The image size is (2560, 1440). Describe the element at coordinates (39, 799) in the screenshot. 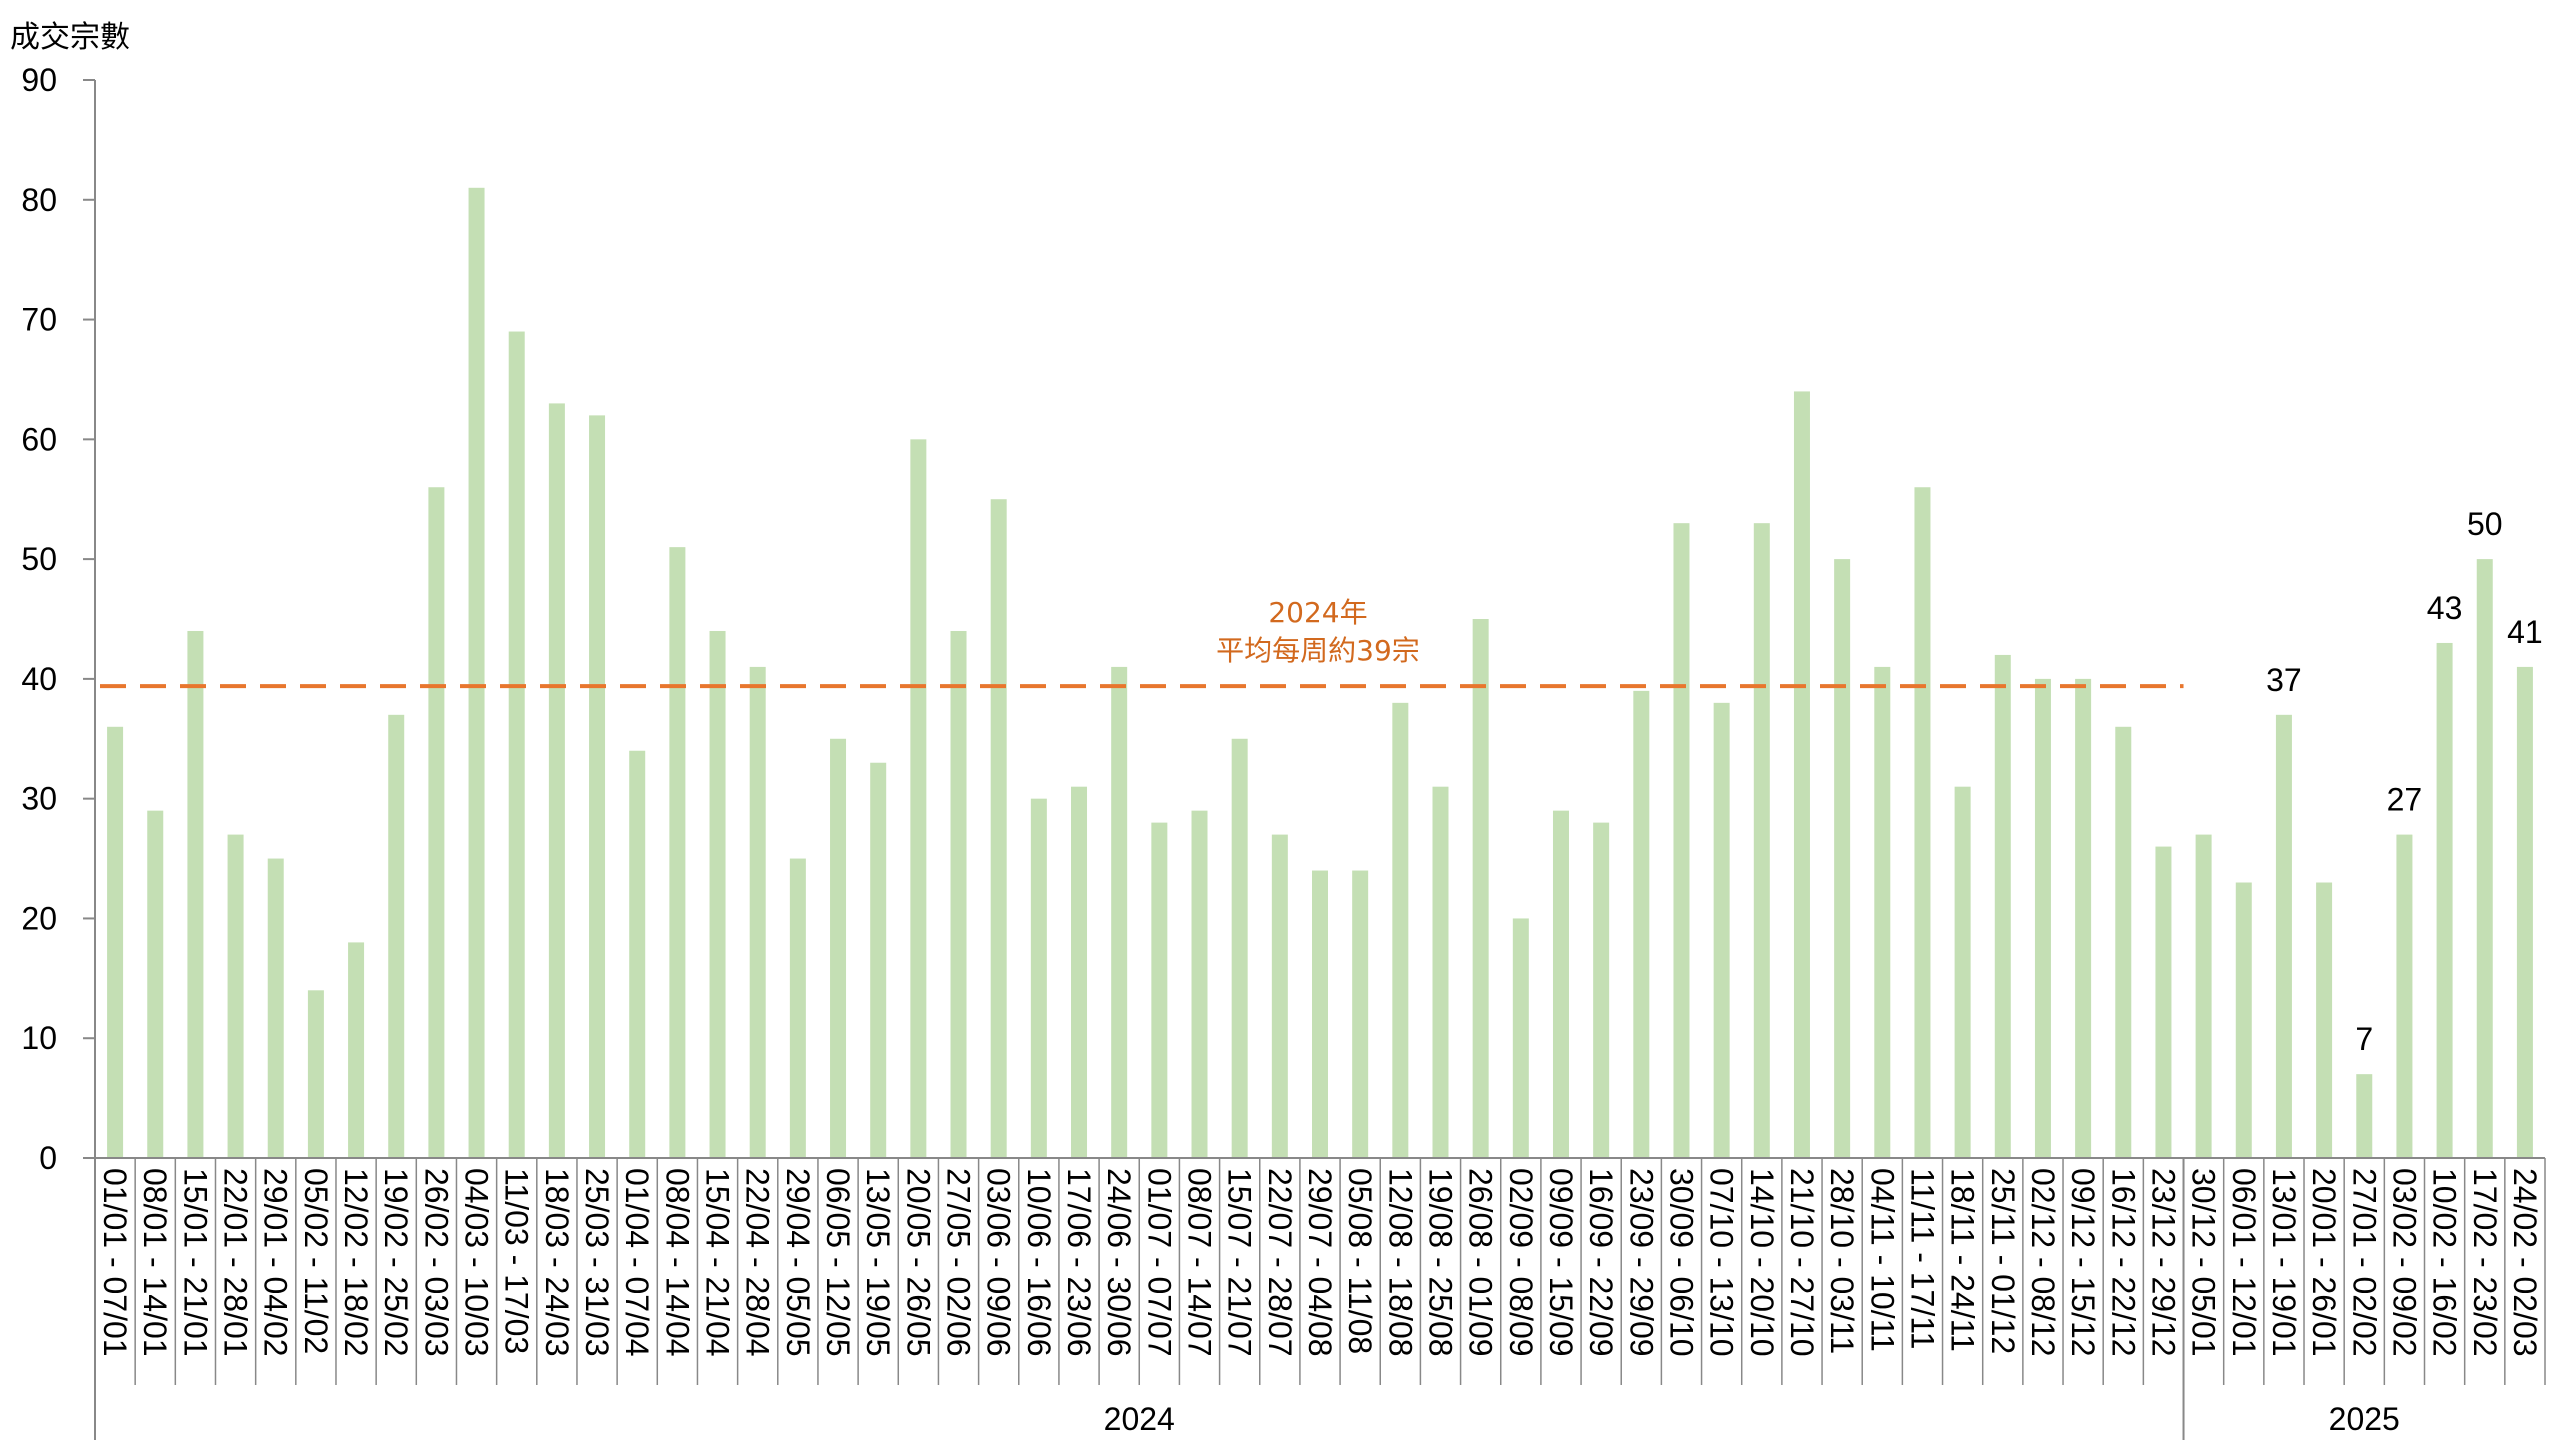

I see `y-tick-label-30: 30` at that location.